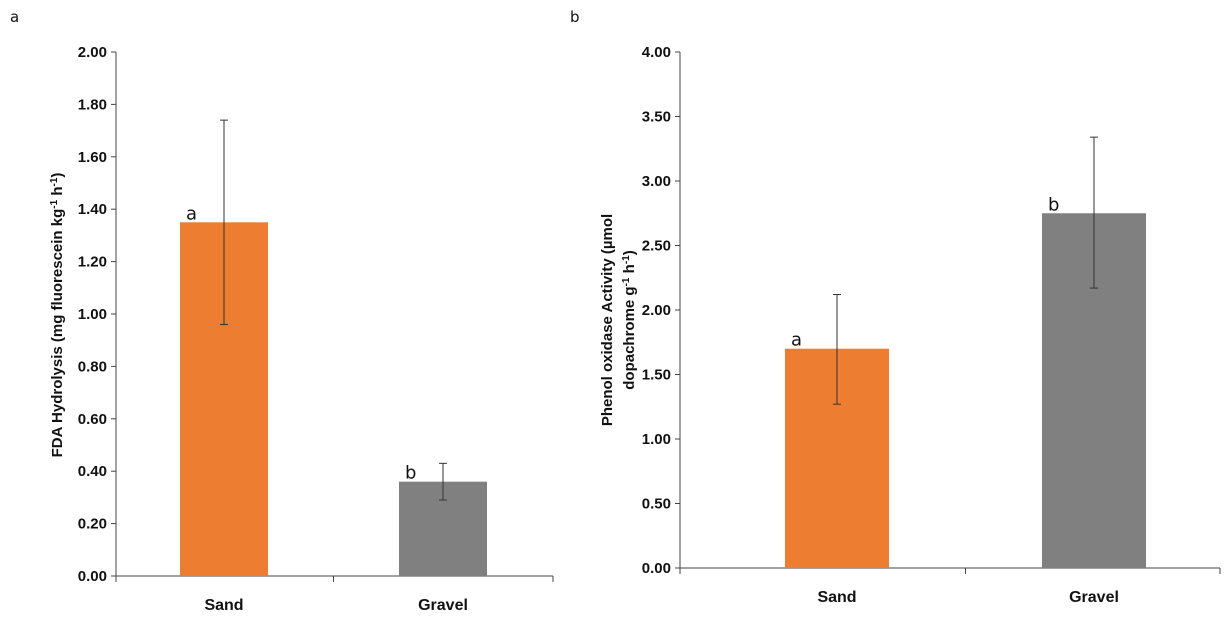 The width and height of the screenshot is (1224, 621). Describe the element at coordinates (656, 117) in the screenshot. I see `y-tick-label: 3.50` at that location.